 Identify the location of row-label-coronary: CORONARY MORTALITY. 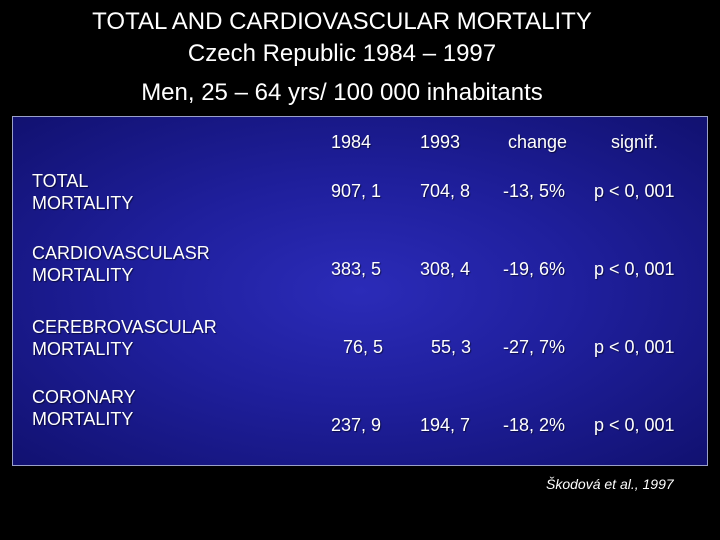
(152, 408).